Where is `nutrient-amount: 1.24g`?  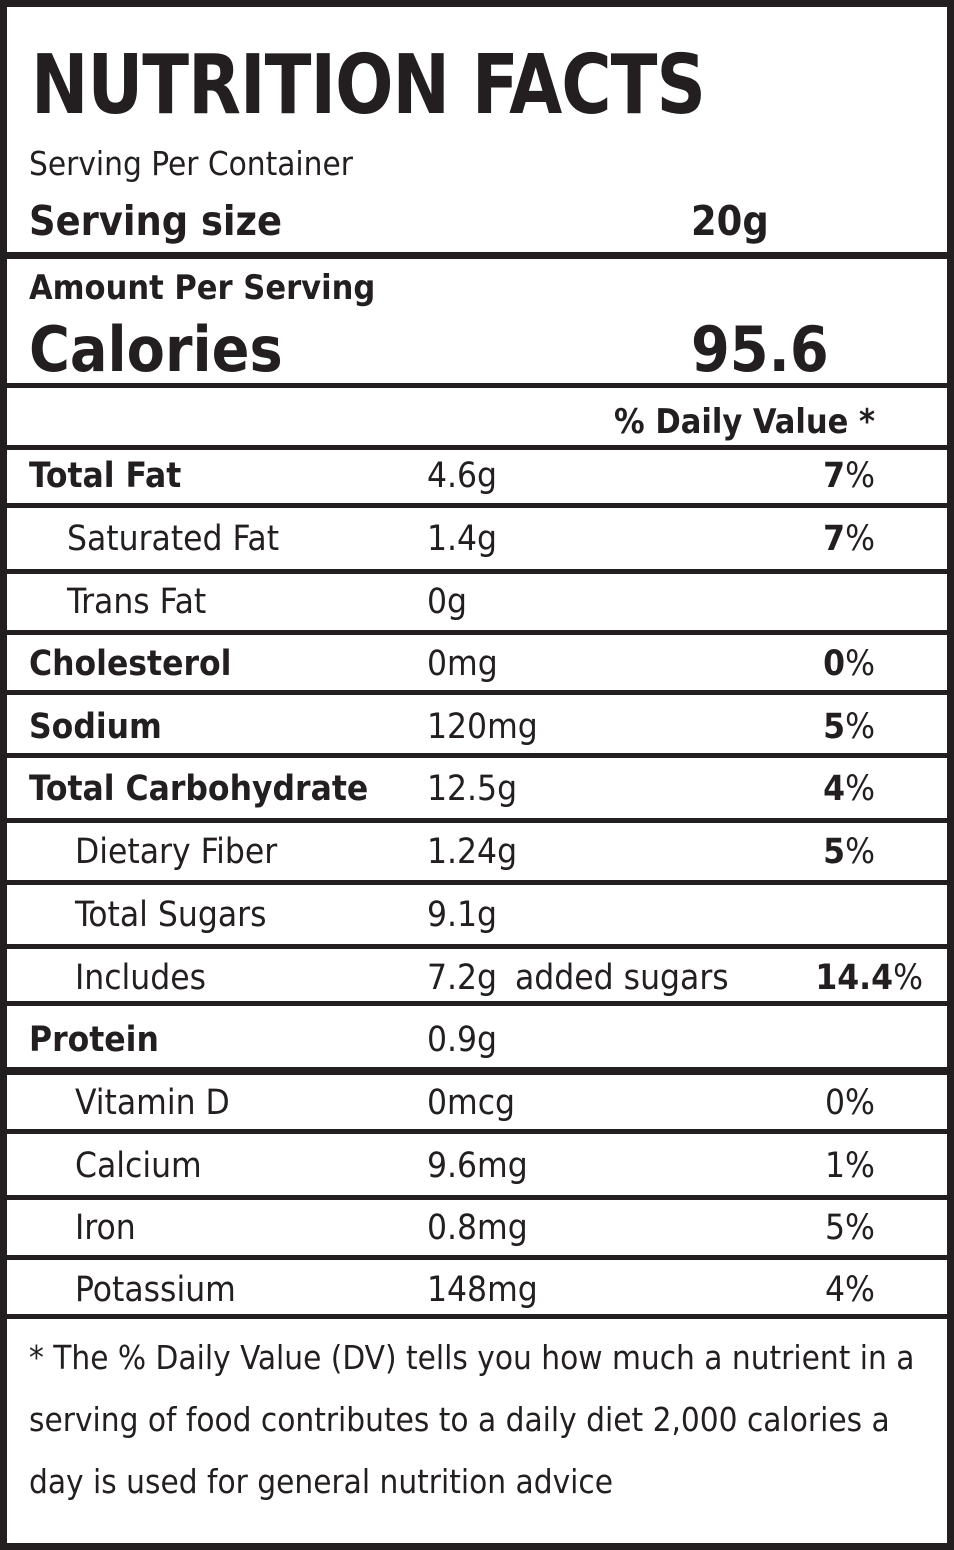 nutrient-amount: 1.24g is located at coordinates (472, 852).